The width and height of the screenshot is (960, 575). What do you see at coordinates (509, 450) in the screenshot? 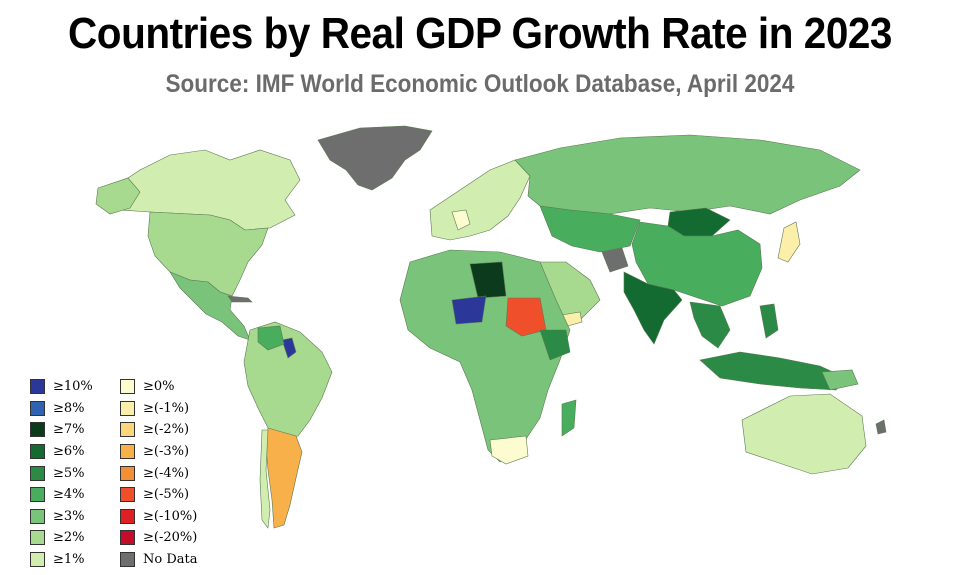
I see `region-south-africa` at bounding box center [509, 450].